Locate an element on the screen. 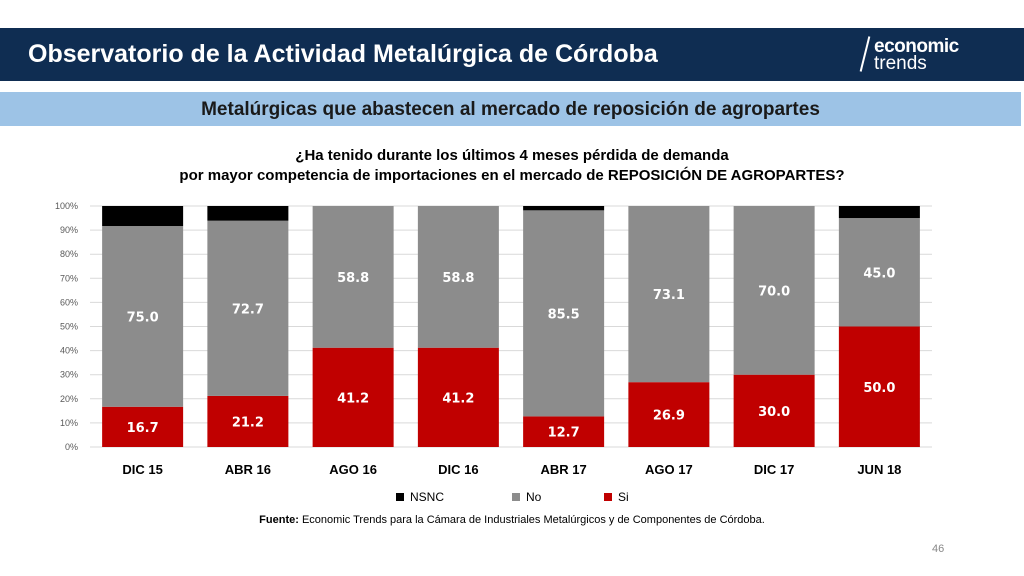  legend-label: Si is located at coordinates (623, 497).